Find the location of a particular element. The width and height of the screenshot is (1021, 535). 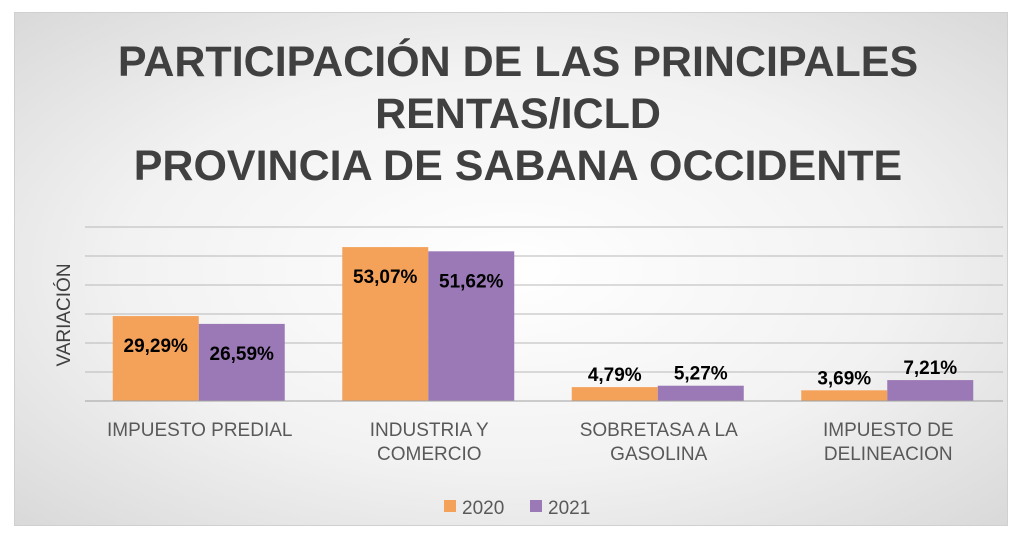

chart-title: PROVINCIA DE SABANA OCCIDENTE is located at coordinates (518, 166).